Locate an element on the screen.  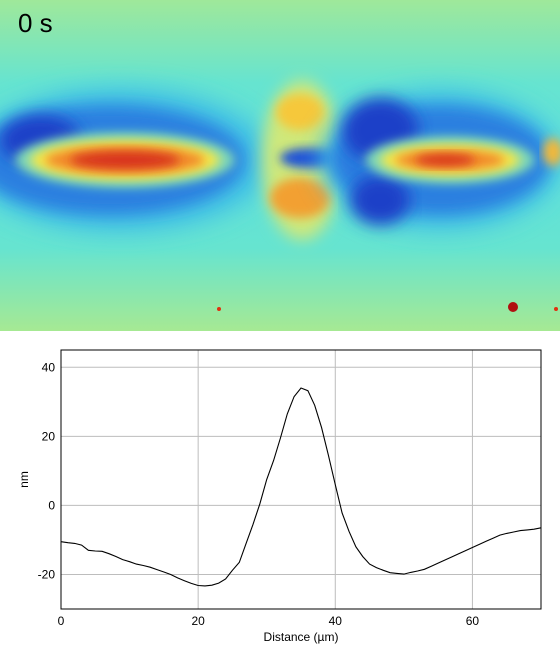
center-lobe is located at coordinates (302, 160).